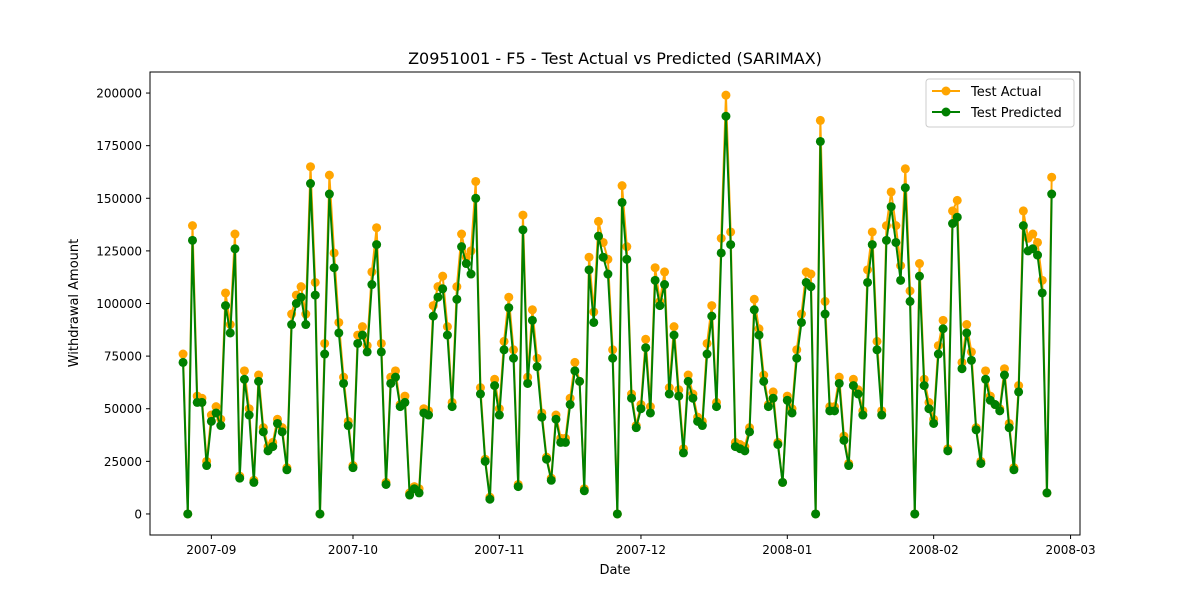 This screenshot has width=1200, height=600. Describe the element at coordinates (119, 251) in the screenshot. I see `y-tick-label: 125000` at that location.